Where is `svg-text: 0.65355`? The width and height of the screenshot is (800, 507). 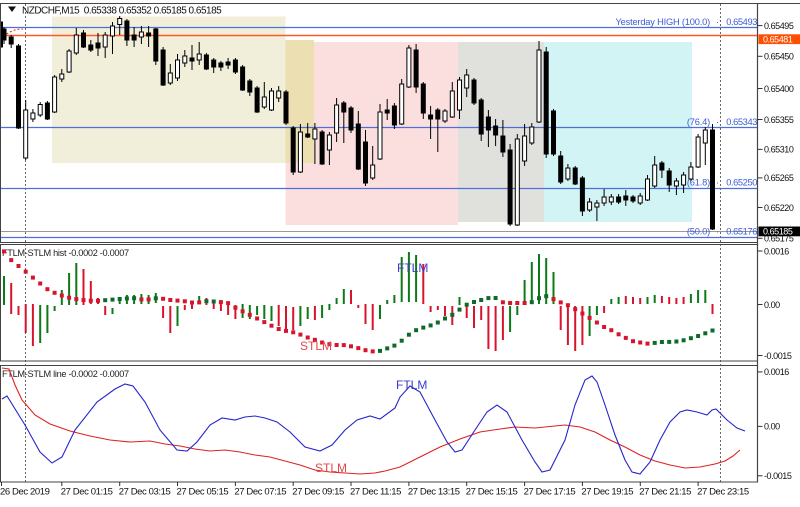
svg-text: 0.65355 is located at coordinates (779, 120).